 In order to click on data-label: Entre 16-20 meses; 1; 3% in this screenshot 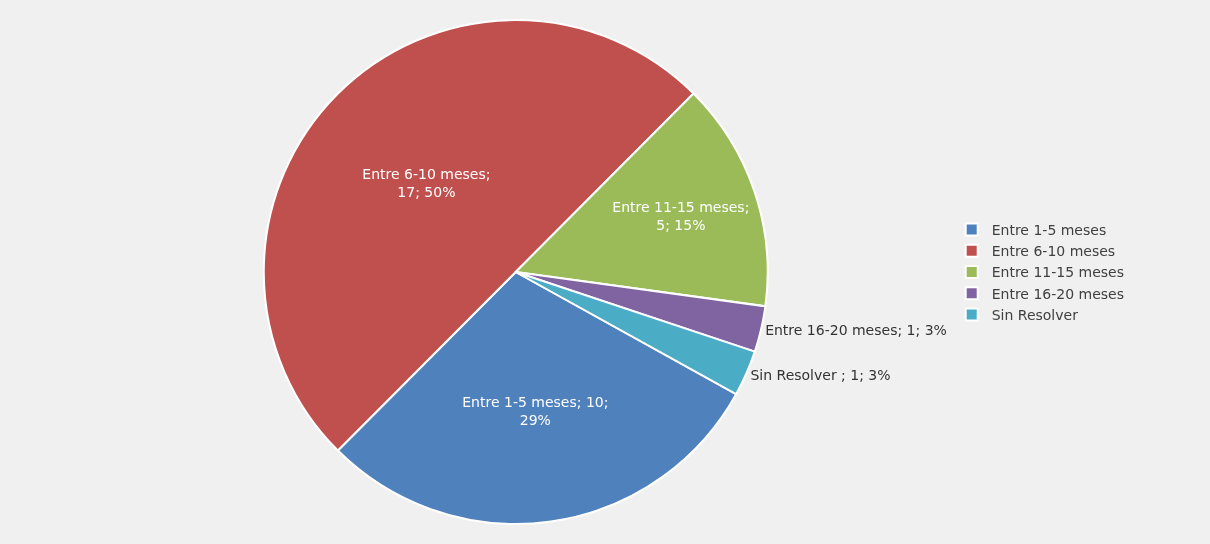, I will do `click(856, 329)`.